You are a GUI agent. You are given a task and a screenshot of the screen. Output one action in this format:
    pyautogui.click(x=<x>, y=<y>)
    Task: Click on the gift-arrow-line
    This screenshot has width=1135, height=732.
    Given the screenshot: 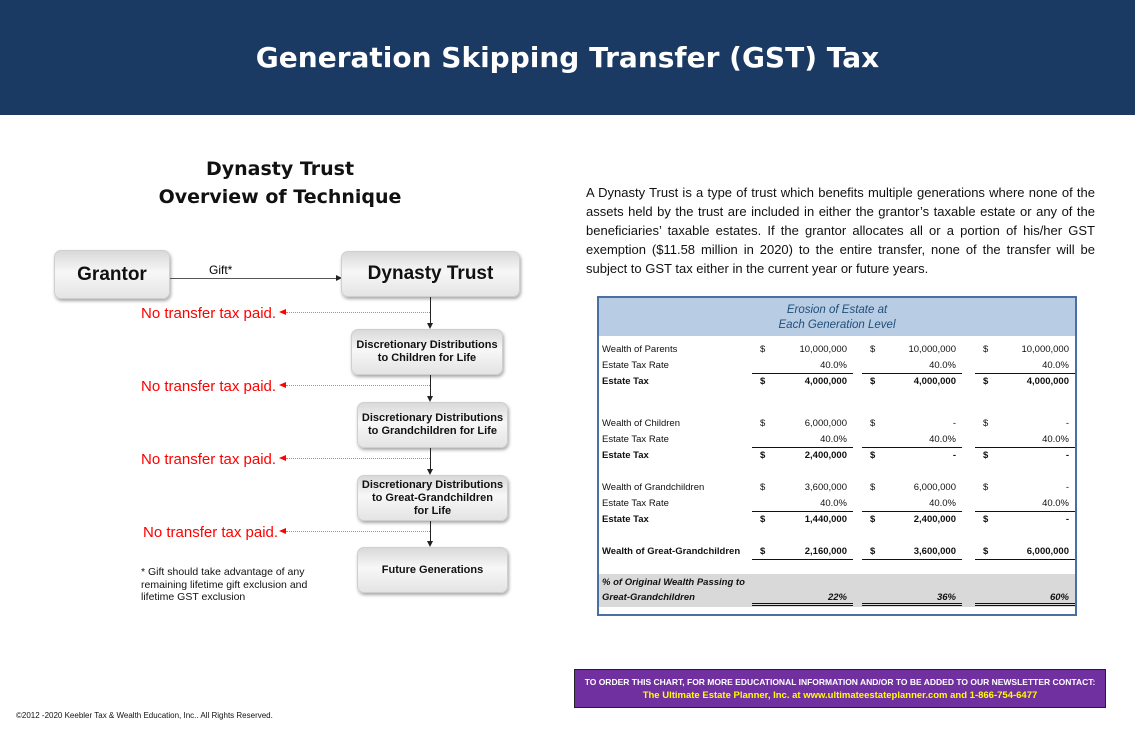 What is the action you would take?
    pyautogui.click(x=254, y=278)
    